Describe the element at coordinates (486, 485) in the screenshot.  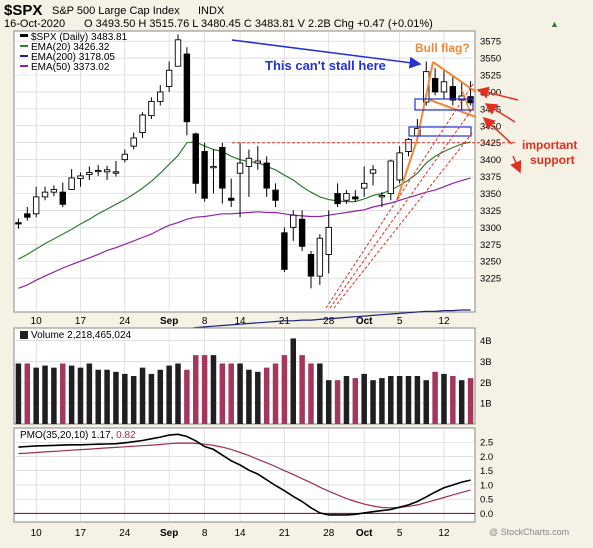
I see `pmo-y-tick-label: 1.0` at that location.